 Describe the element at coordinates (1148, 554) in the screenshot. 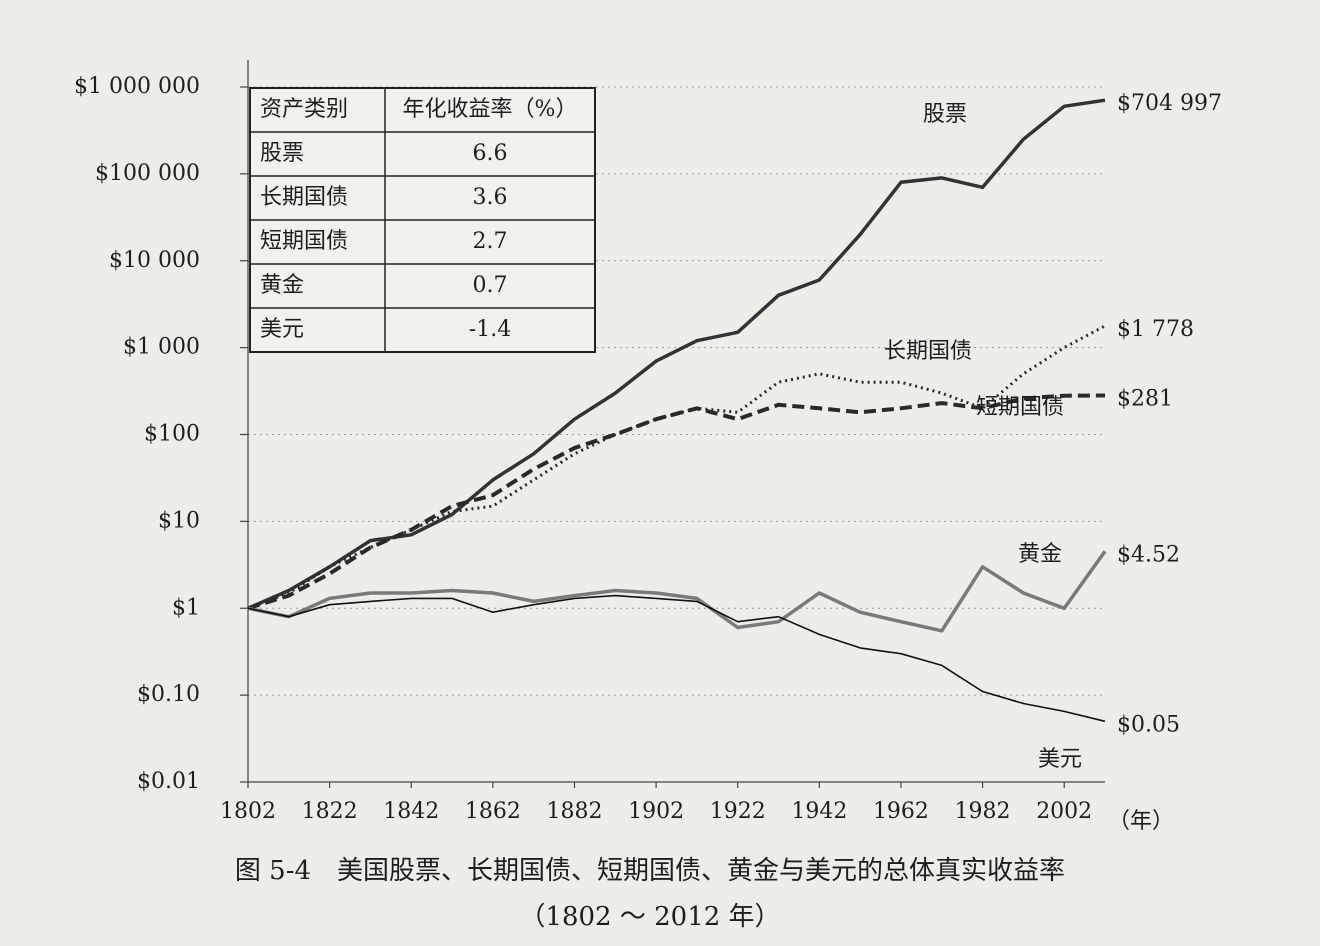

I see `end-value-label: $4.52` at that location.